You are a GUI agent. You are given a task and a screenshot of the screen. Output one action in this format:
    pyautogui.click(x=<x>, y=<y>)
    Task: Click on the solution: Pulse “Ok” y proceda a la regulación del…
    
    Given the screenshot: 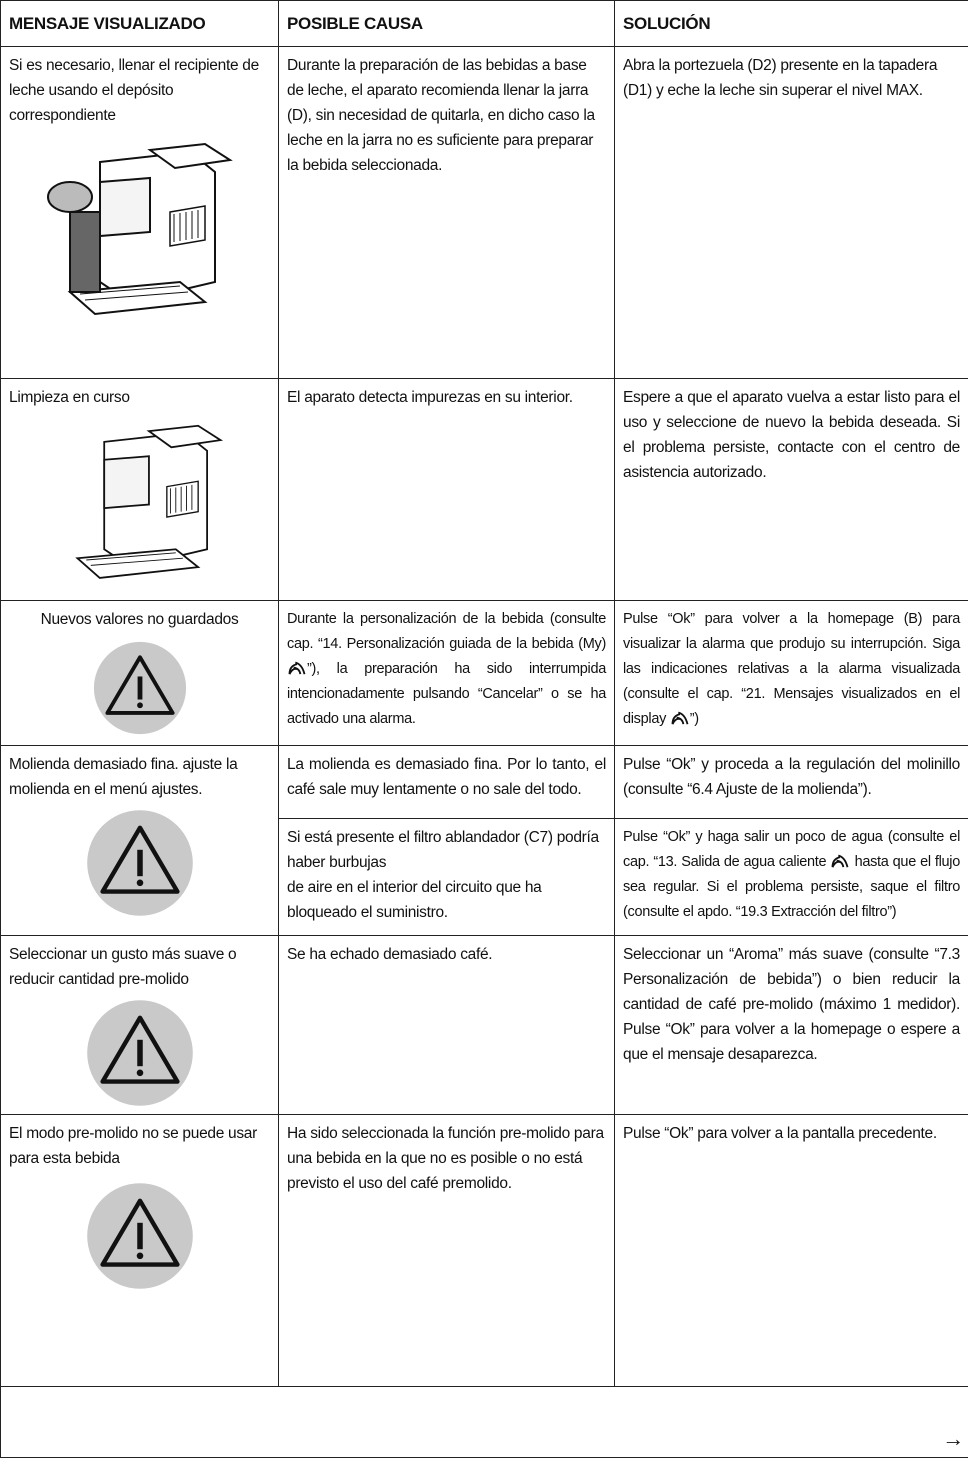 What is the action you would take?
    pyautogui.click(x=791, y=777)
    